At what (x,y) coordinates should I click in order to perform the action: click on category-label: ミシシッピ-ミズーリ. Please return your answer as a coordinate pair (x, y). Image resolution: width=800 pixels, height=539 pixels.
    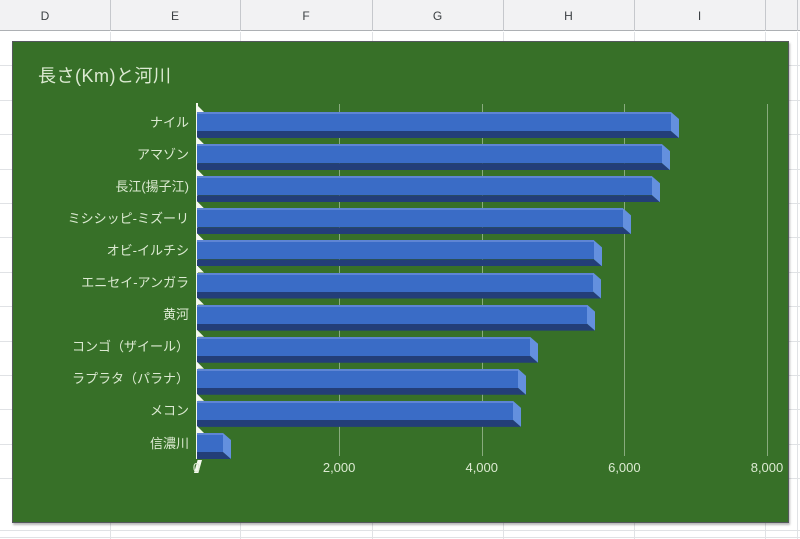
    Looking at the image, I should click on (128, 218).